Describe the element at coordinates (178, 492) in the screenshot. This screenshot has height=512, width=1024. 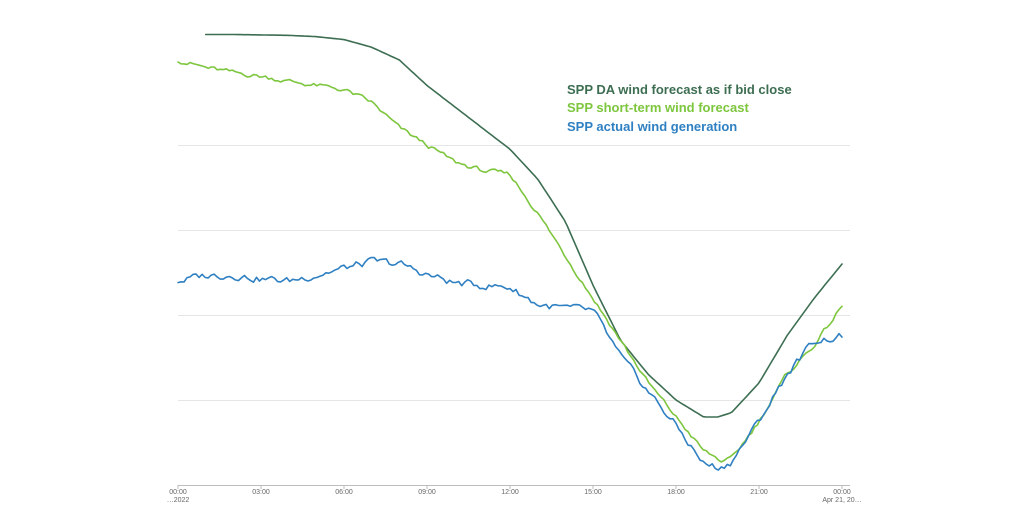
I see `x-tick-label-0: 00:00` at that location.